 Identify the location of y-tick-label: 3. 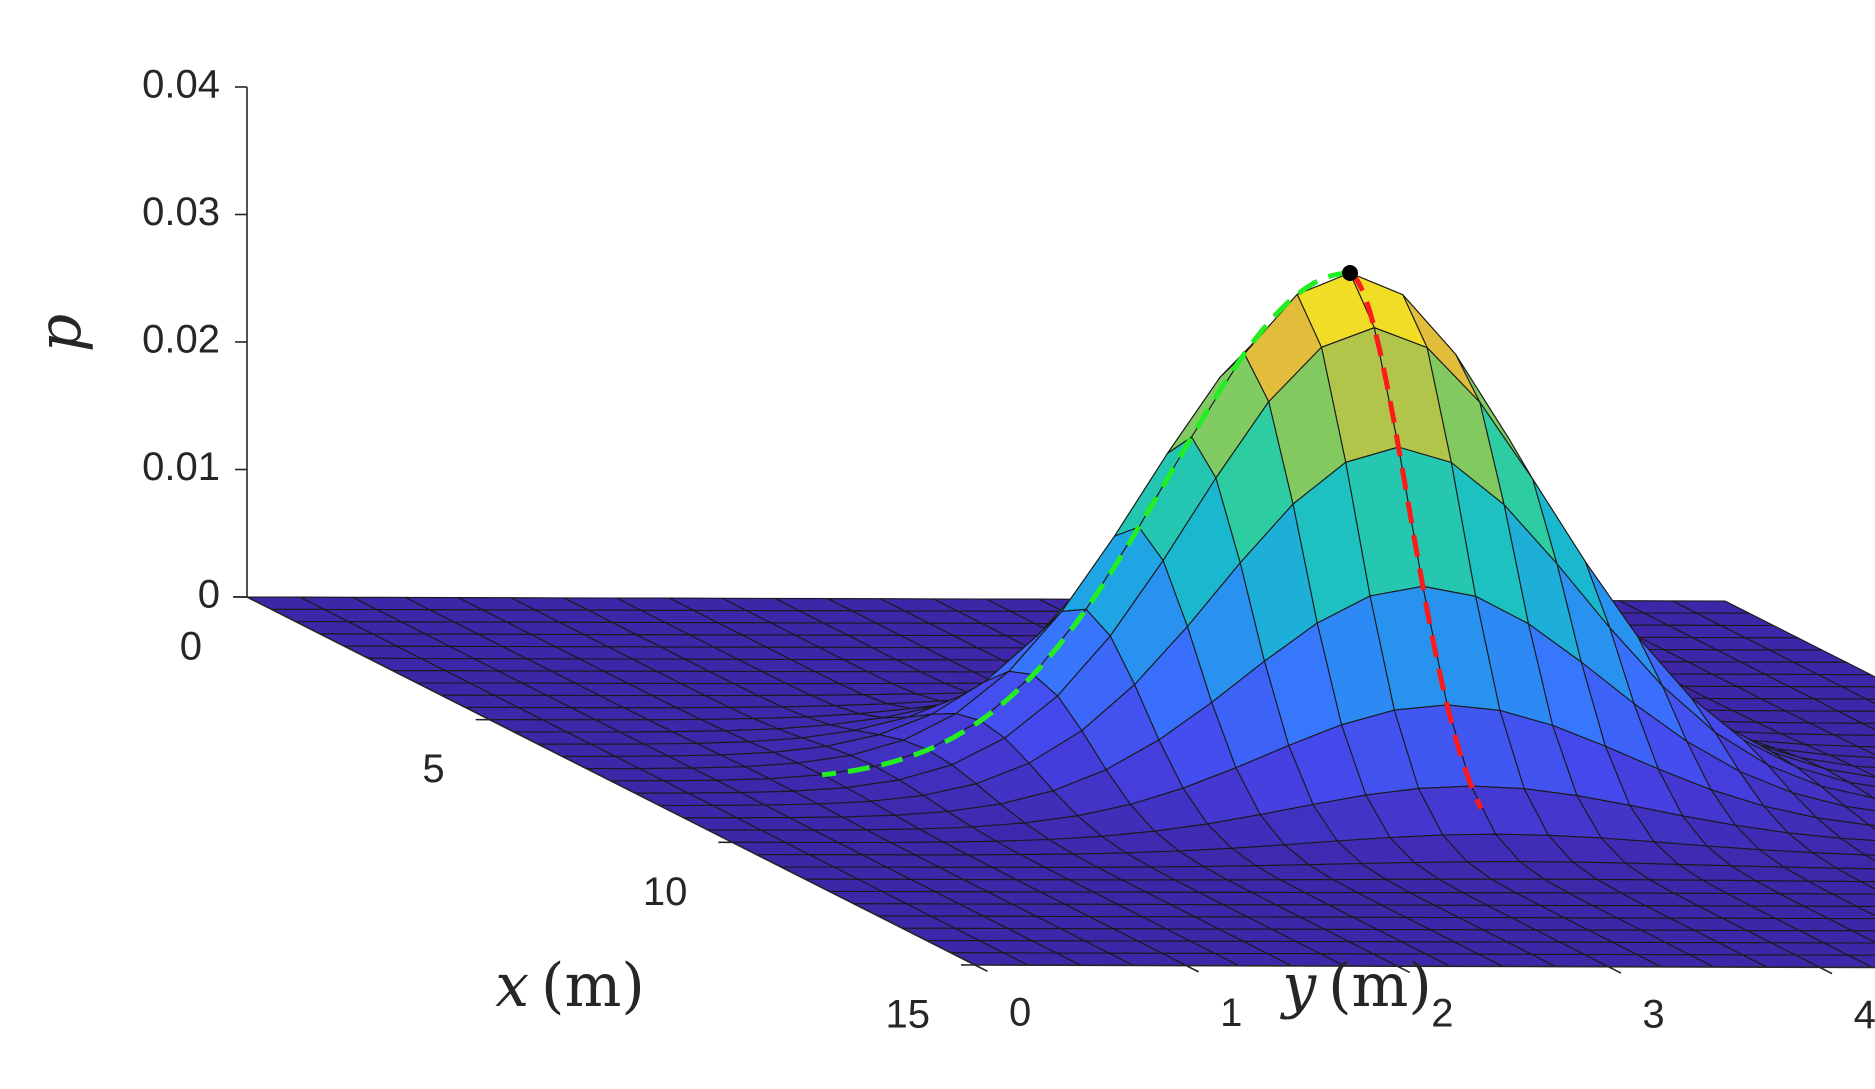
(1653, 1014).